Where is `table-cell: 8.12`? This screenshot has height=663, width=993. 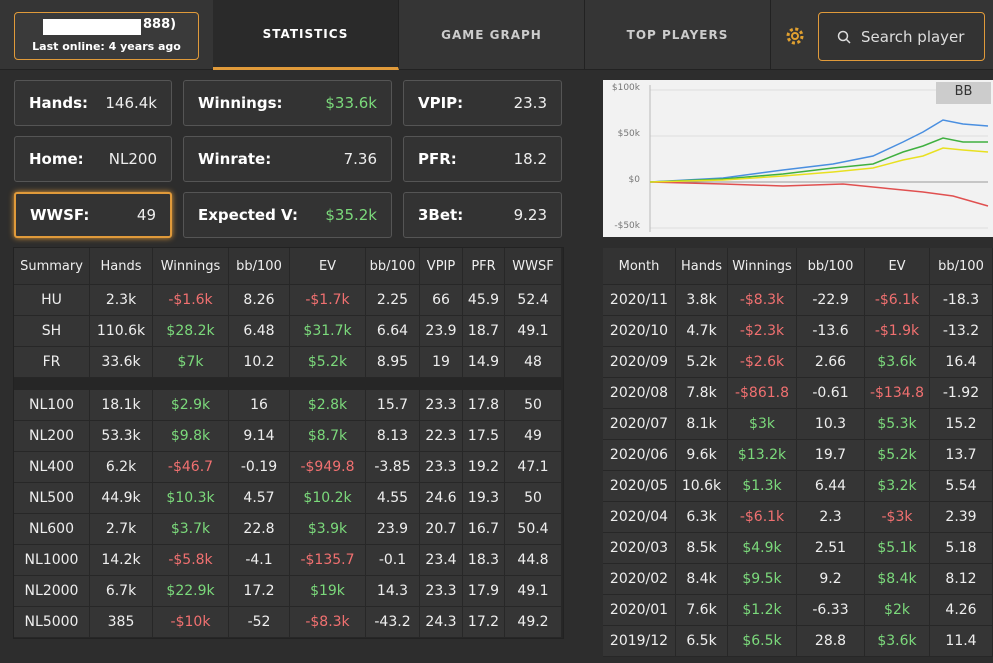
table-cell: 8.12 is located at coordinates (961, 579).